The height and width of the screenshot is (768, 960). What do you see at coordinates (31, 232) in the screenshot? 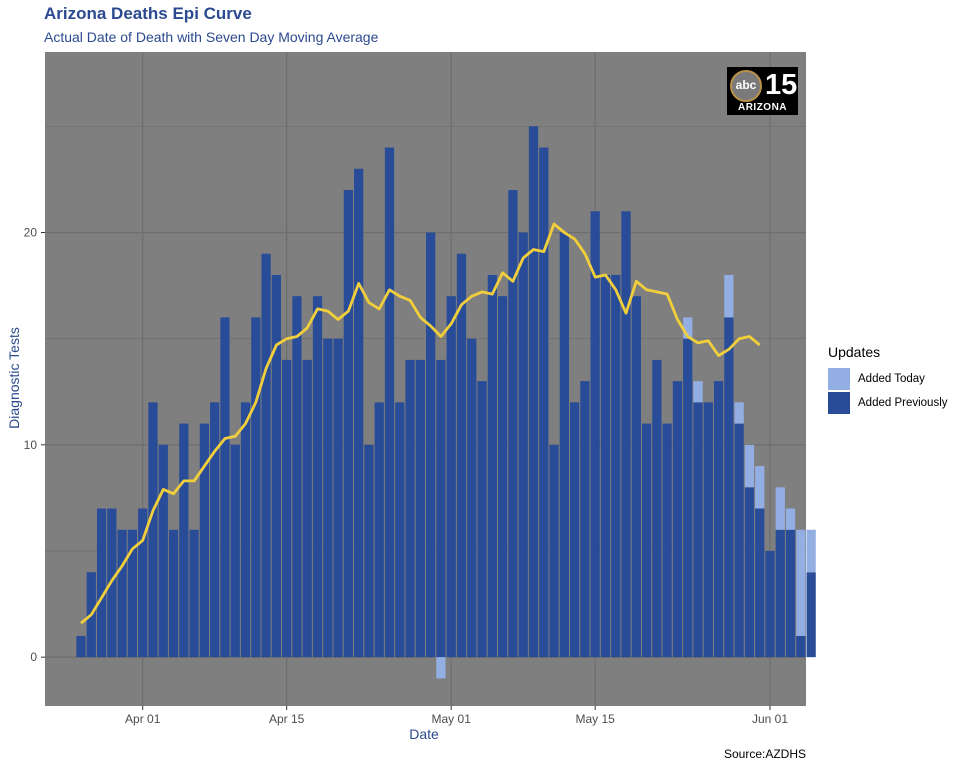
I see `y-tick-label: 20` at bounding box center [31, 232].